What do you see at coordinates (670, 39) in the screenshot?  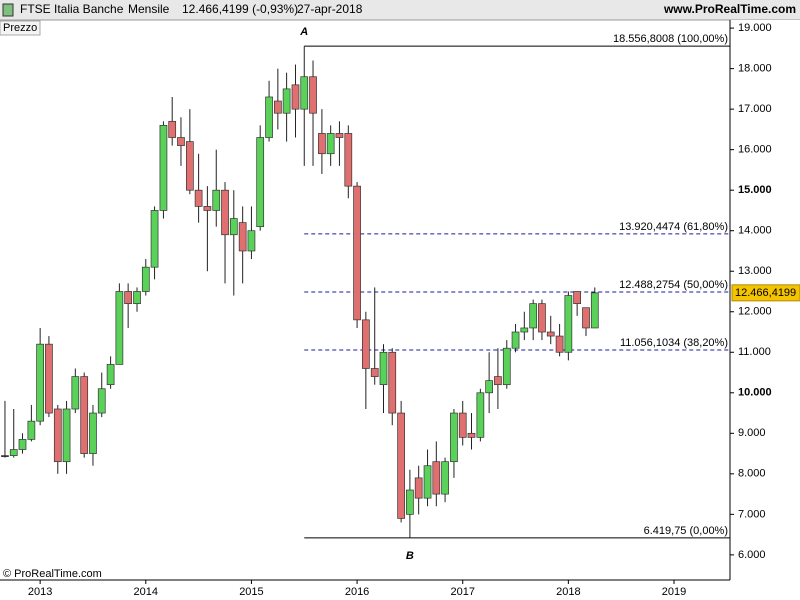 I see `fib-level-label: 18.556,8008 (100,00%)` at bounding box center [670, 39].